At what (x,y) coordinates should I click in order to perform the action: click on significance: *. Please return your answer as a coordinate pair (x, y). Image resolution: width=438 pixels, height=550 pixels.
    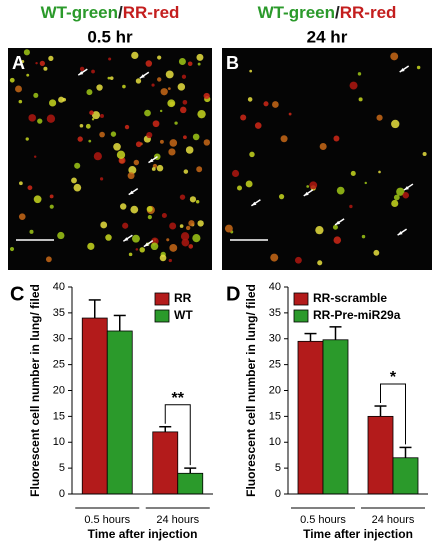
    Looking at the image, I should click on (393, 377).